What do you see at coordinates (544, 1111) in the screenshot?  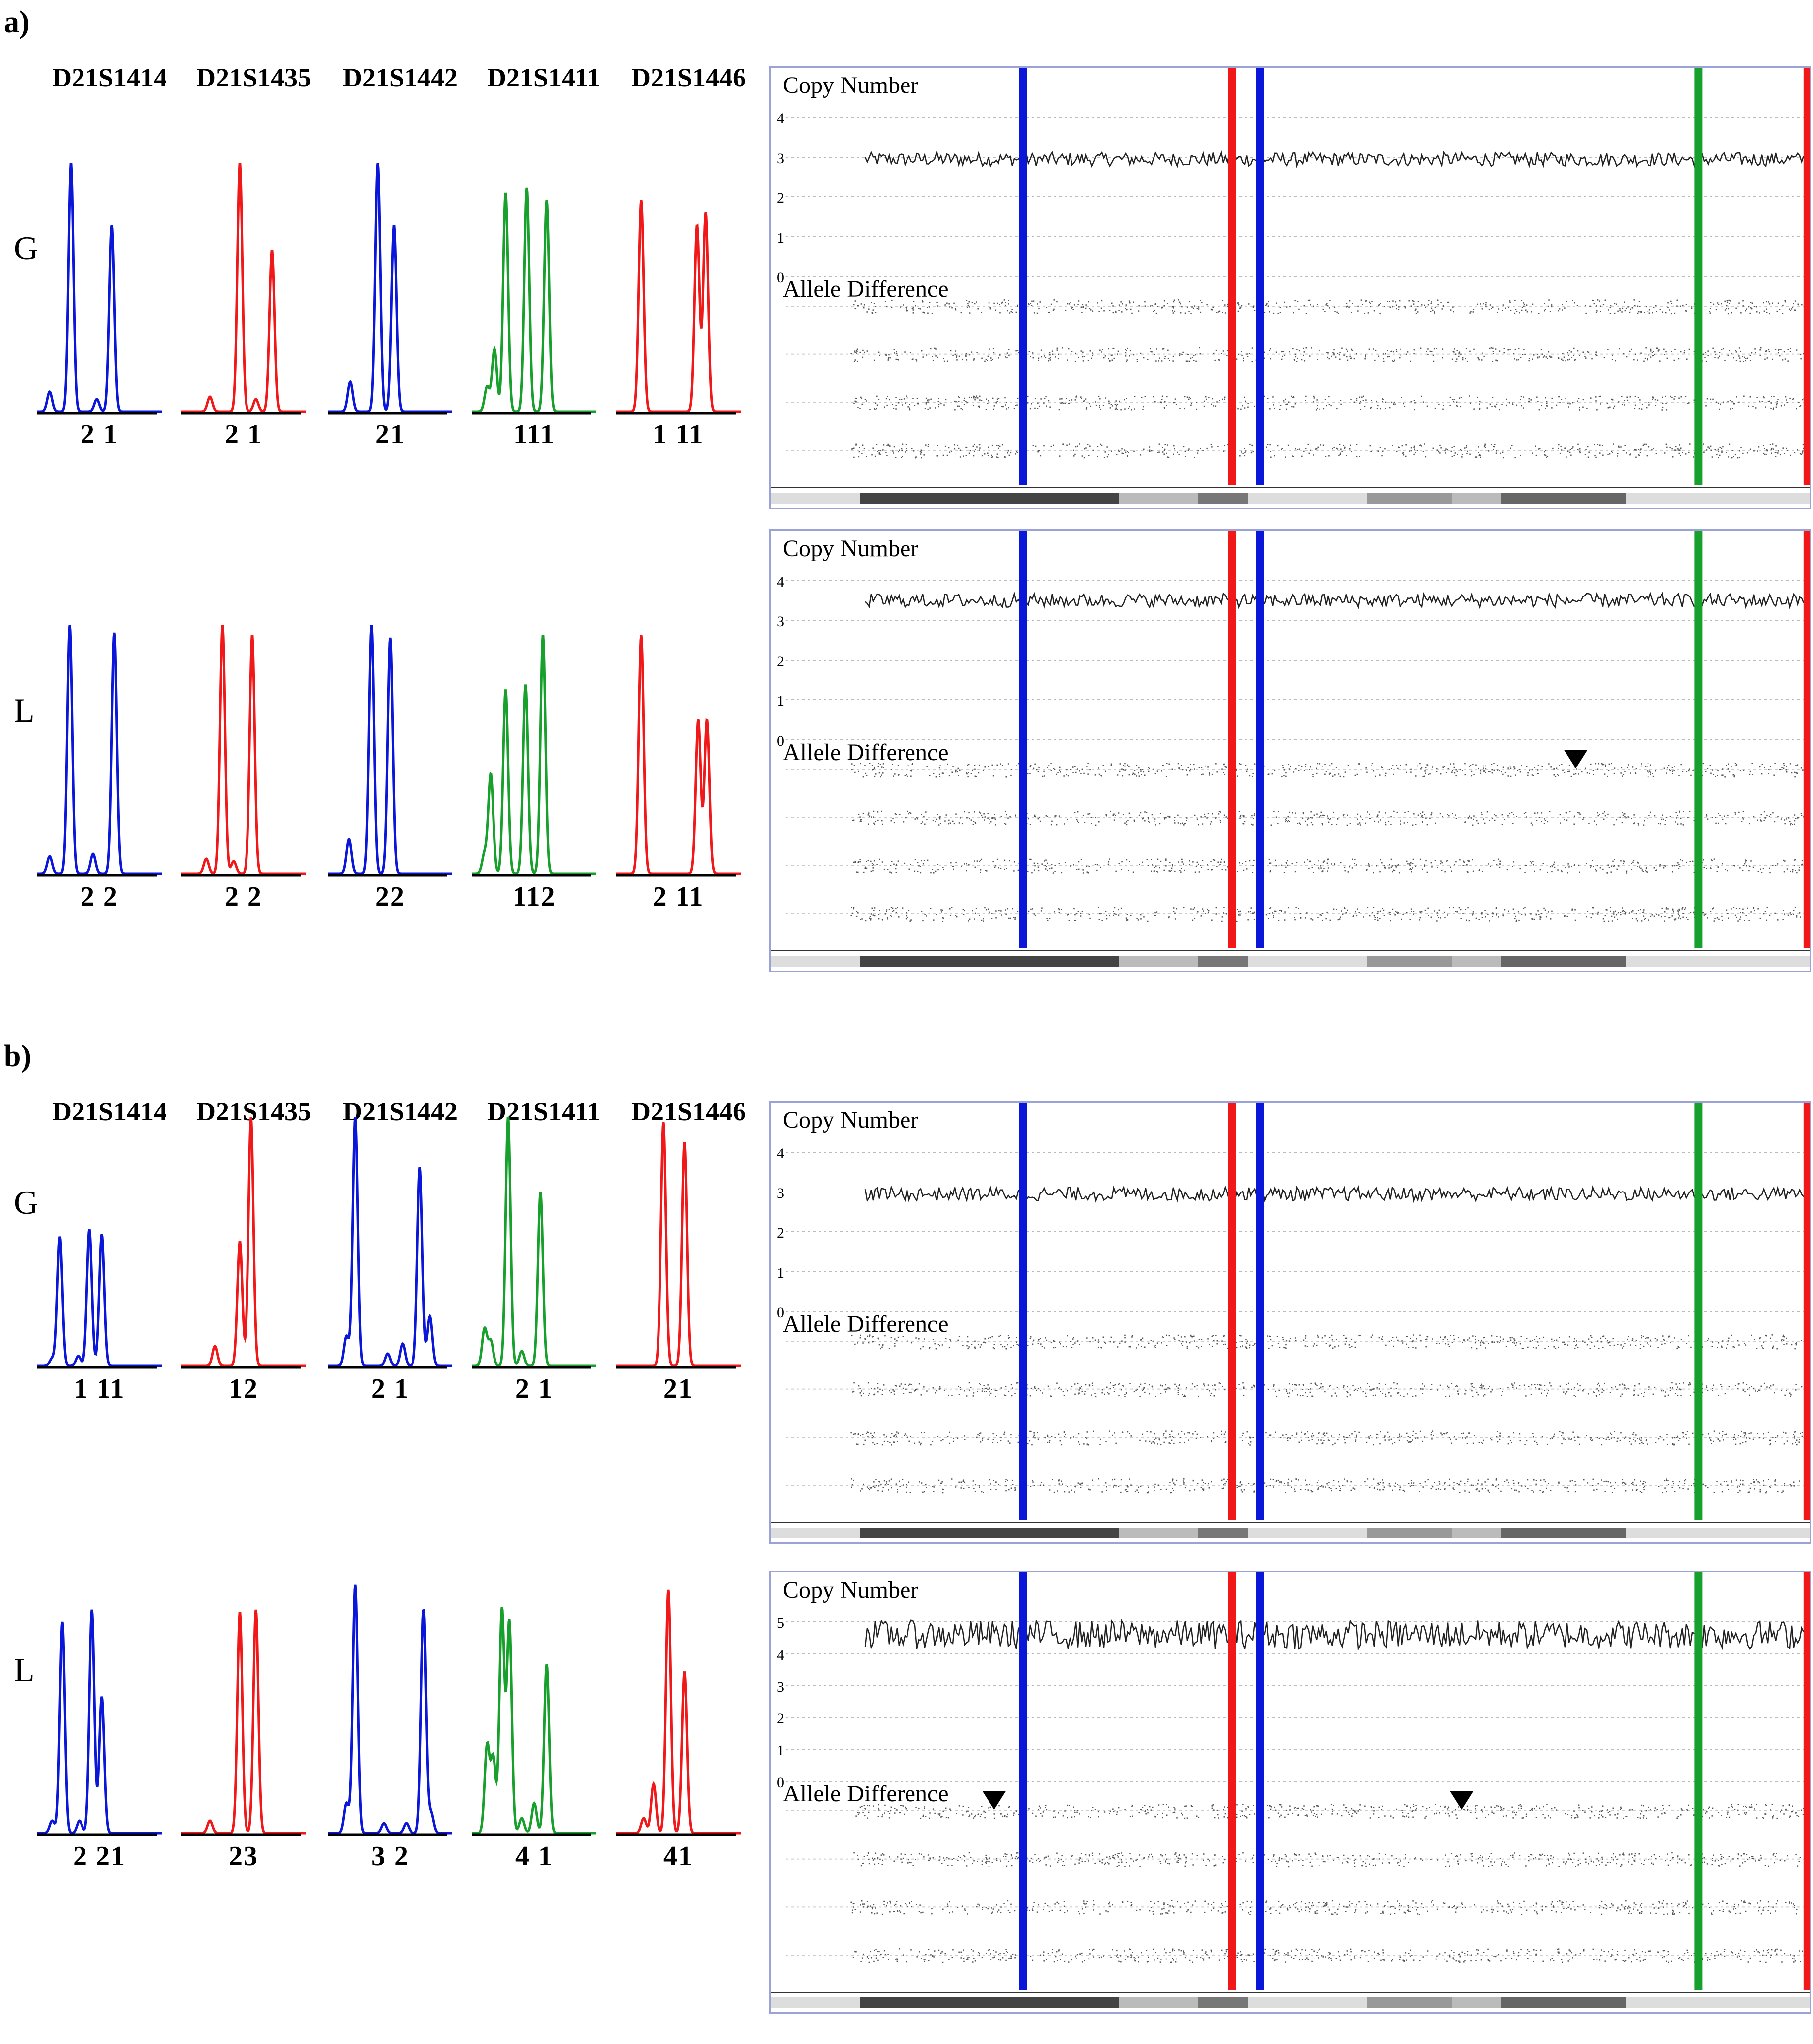 I see `marker-header-D21S1411: D21S1411` at bounding box center [544, 1111].